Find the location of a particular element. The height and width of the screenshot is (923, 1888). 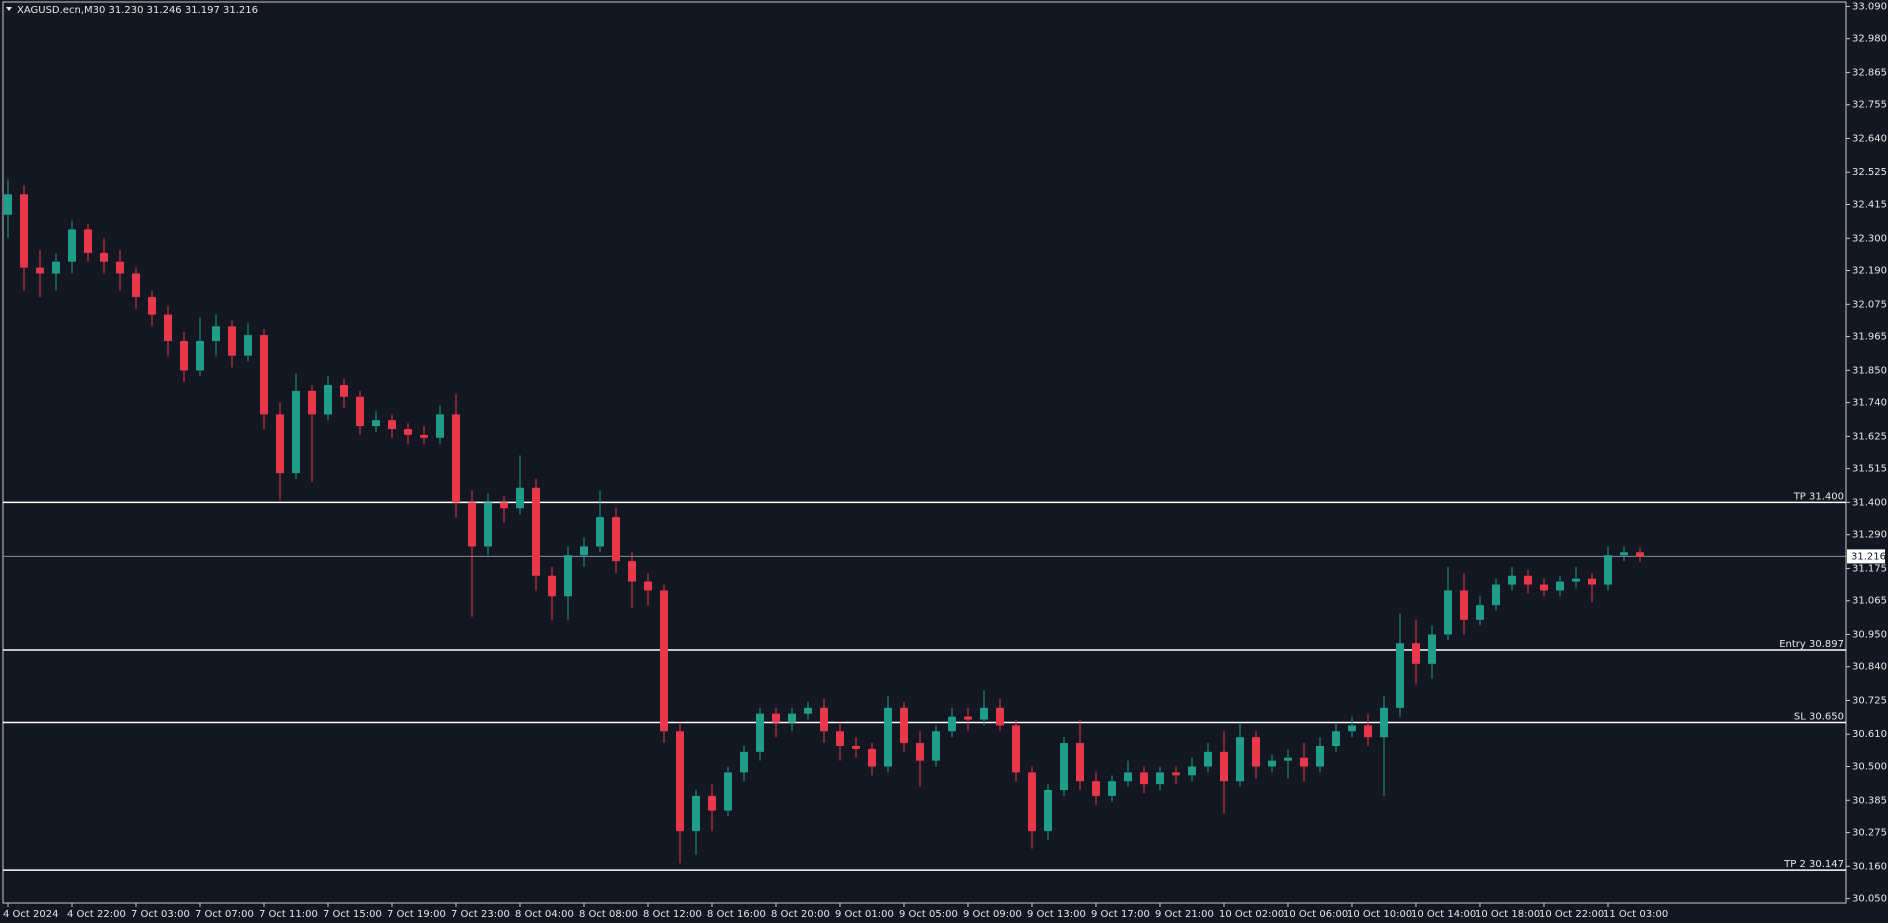

level-label: Entry 30.897 is located at coordinates (1811, 644).